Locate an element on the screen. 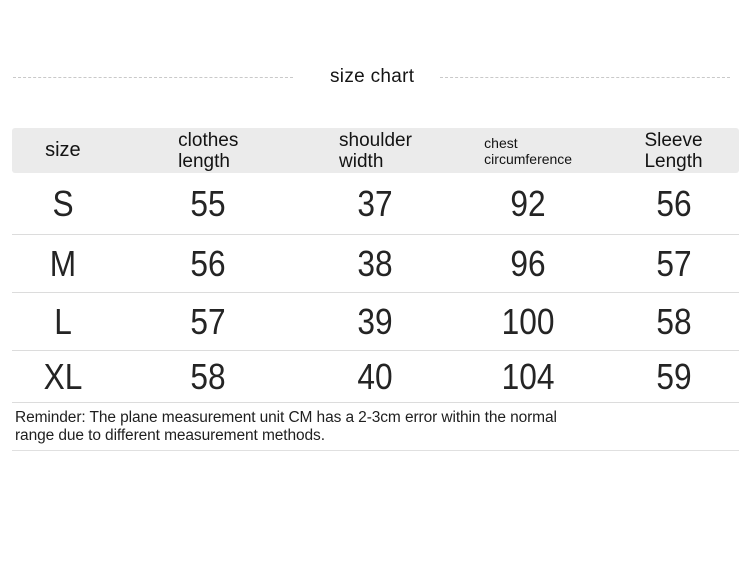 This screenshot has height=562, width=750. header-clothes-length: clothes length is located at coordinates (208, 151).